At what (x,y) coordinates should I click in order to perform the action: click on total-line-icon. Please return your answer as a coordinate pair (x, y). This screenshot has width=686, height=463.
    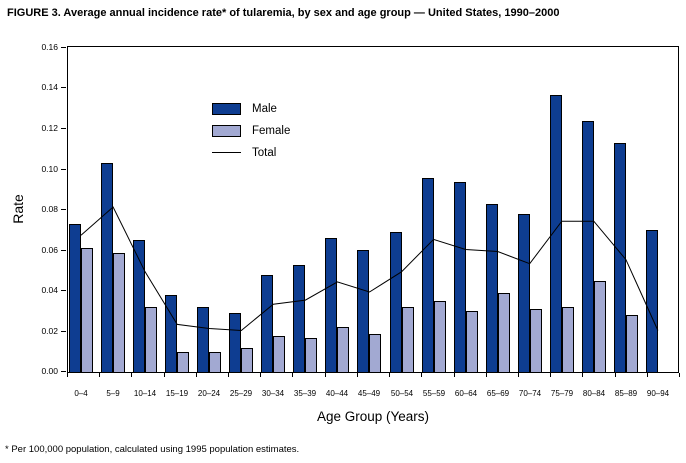
    Looking at the image, I should click on (226, 152).